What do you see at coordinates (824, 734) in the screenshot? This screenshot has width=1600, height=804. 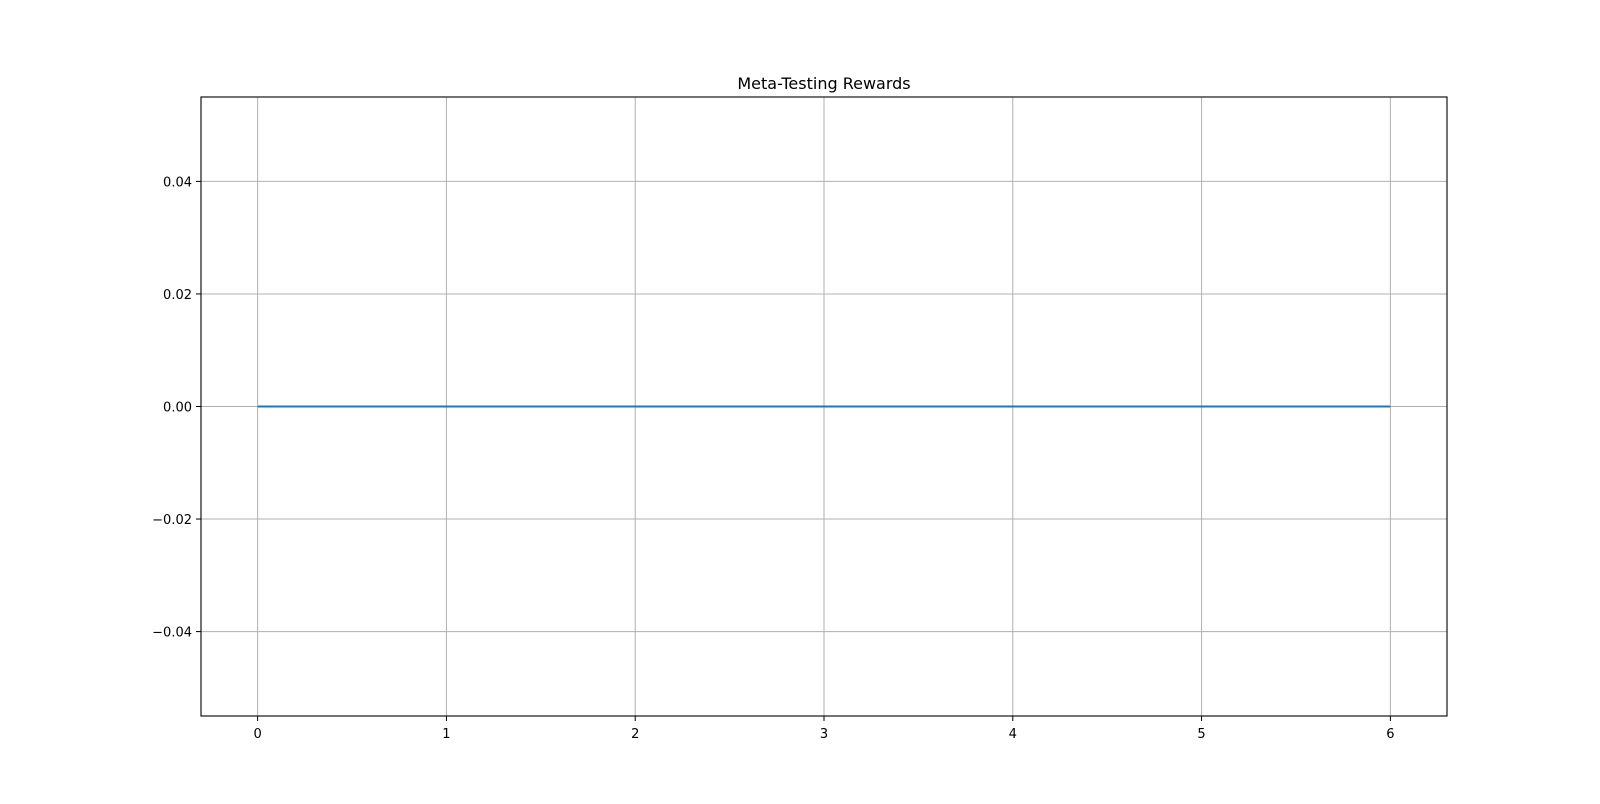 I see `x-tick-label: 3` at bounding box center [824, 734].